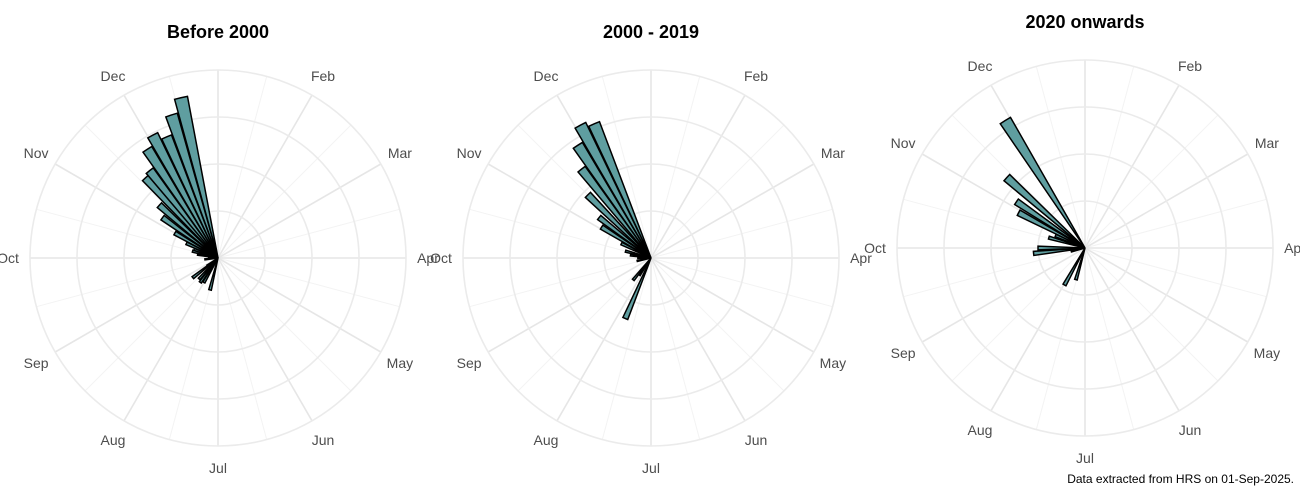 This screenshot has width=1300, height=500. I want to click on panel-title-before-2000: Before 2000, so click(218, 32).